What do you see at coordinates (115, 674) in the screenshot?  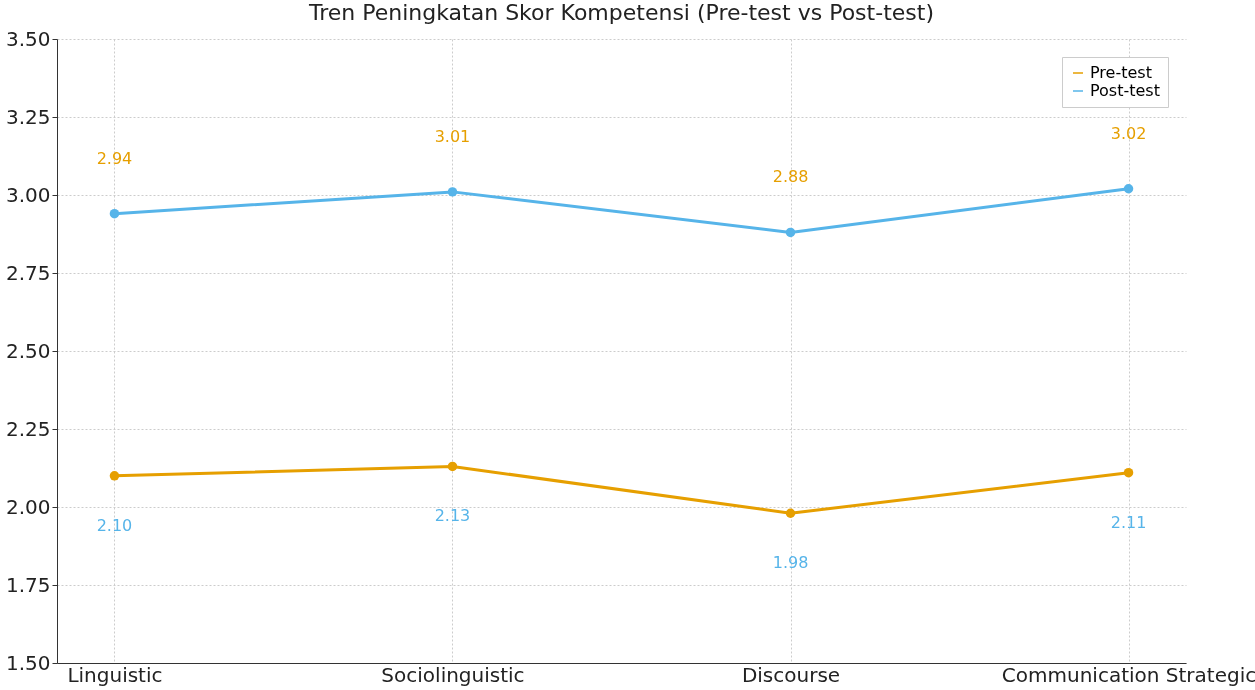 I see `x-tick-label: Linguistic` at bounding box center [115, 674].